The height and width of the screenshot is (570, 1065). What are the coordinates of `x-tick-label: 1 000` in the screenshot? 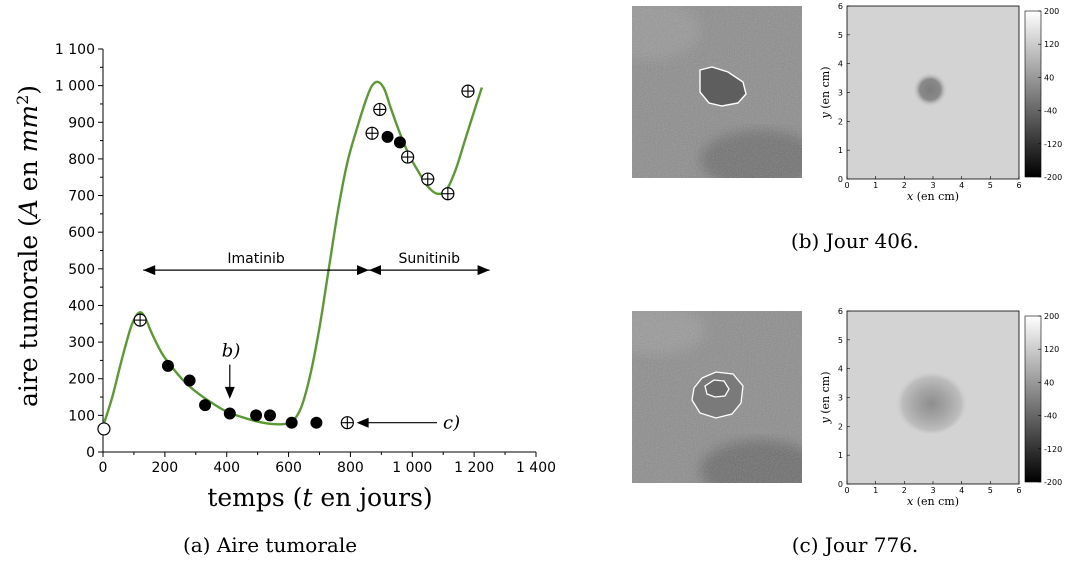 It's located at (412, 468).